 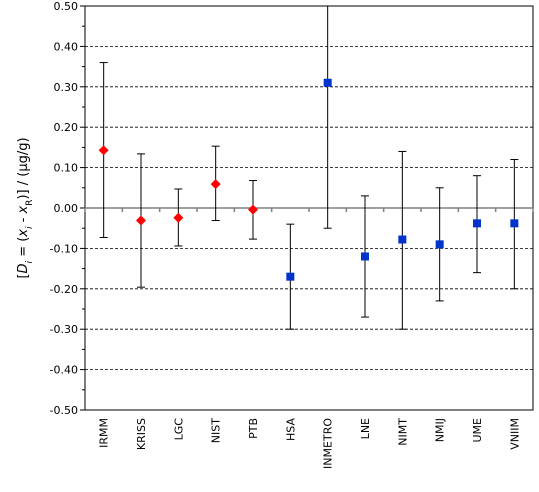 I want to click on y-tick-label: 0.20, so click(x=66, y=127).